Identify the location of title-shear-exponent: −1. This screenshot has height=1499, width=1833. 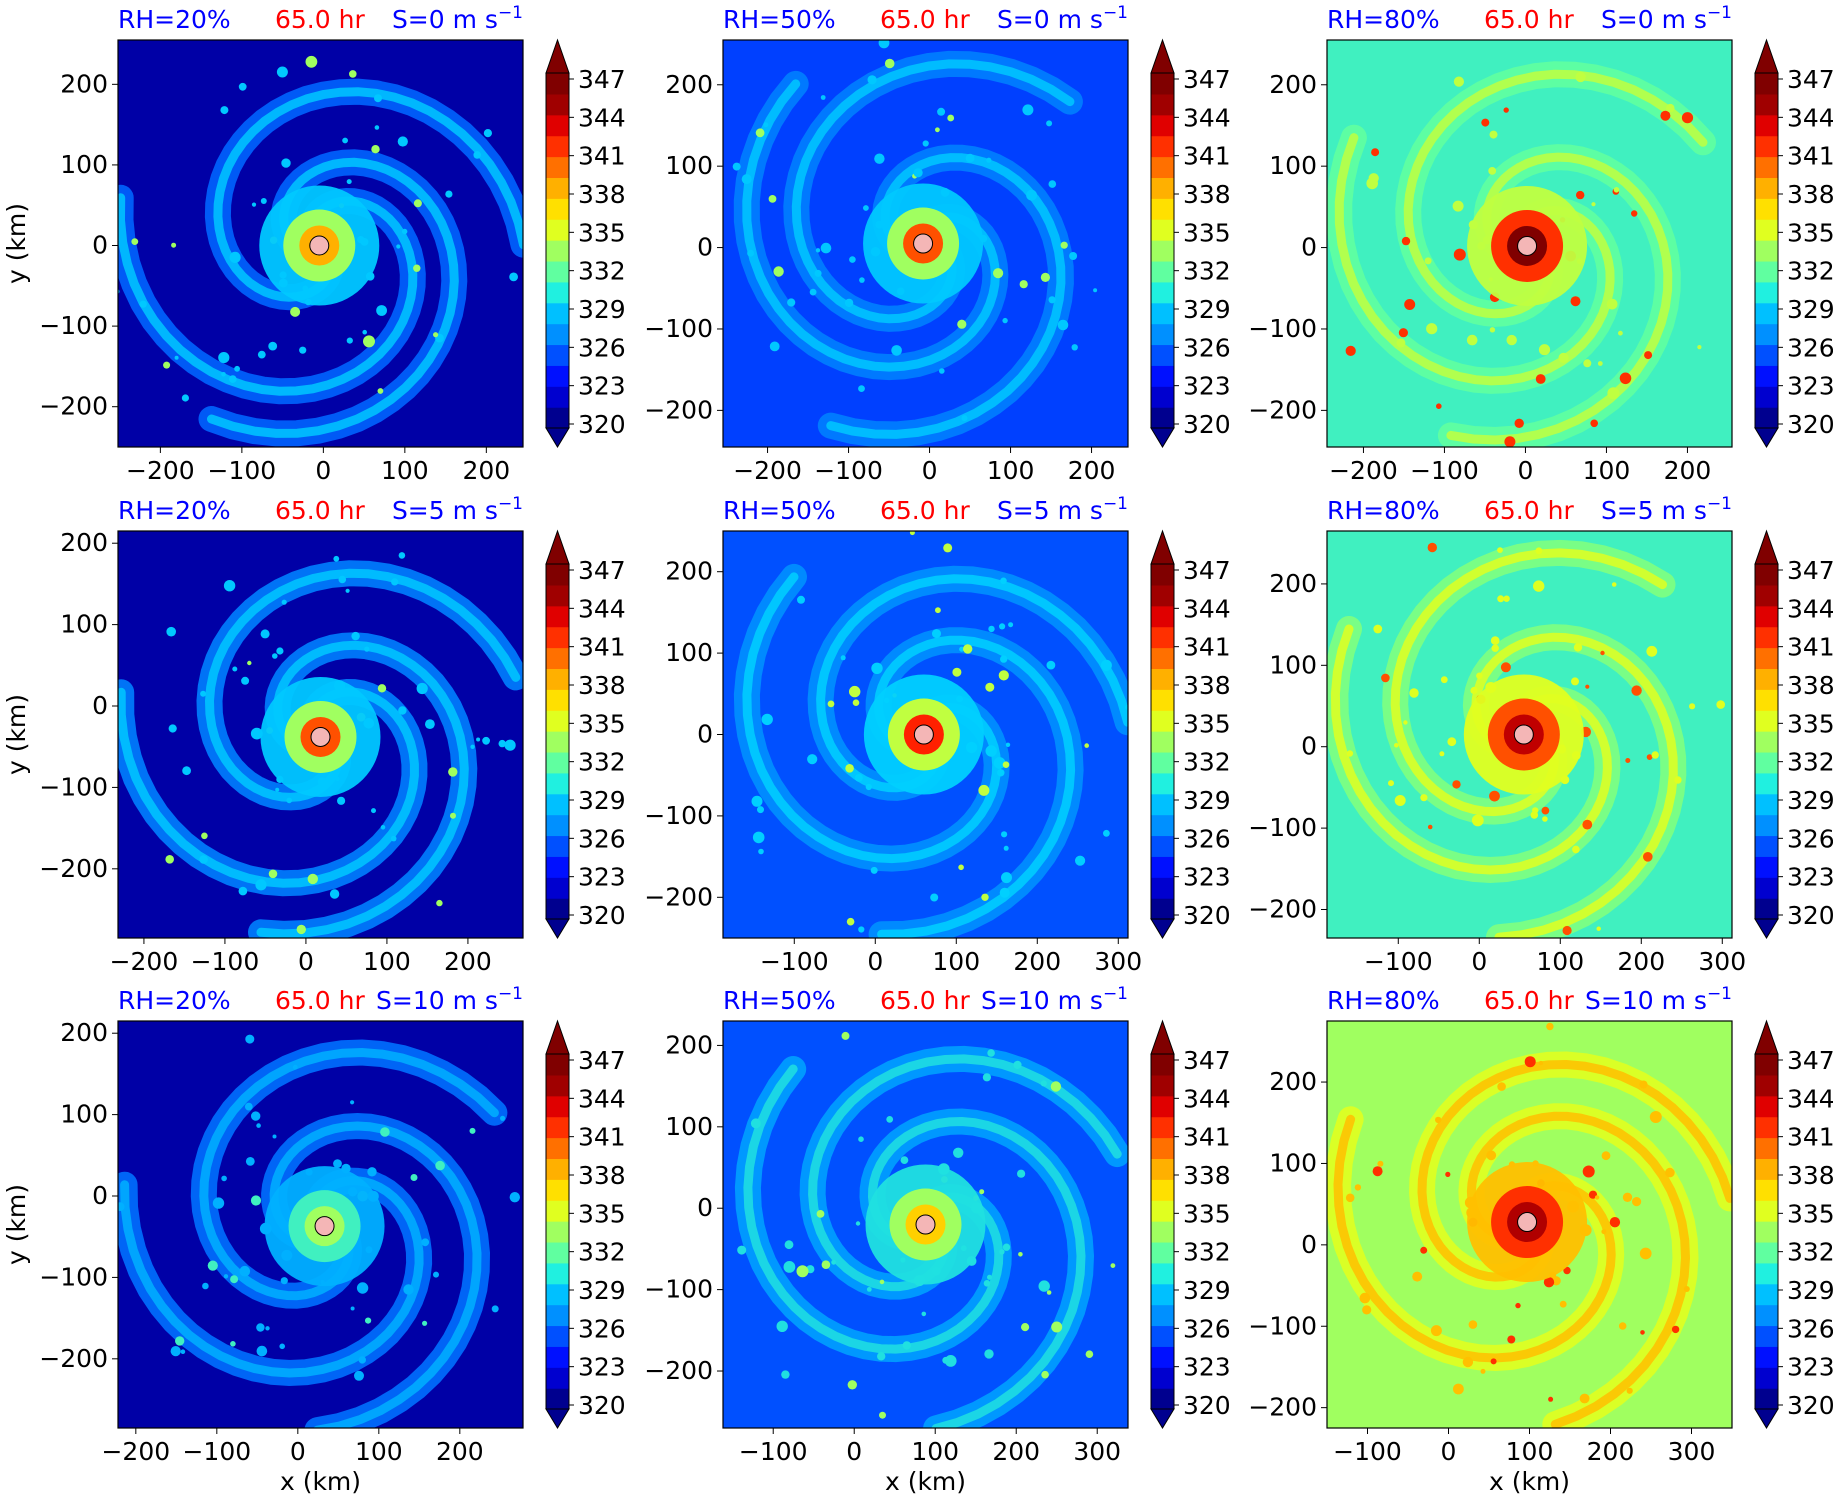
(510, 994).